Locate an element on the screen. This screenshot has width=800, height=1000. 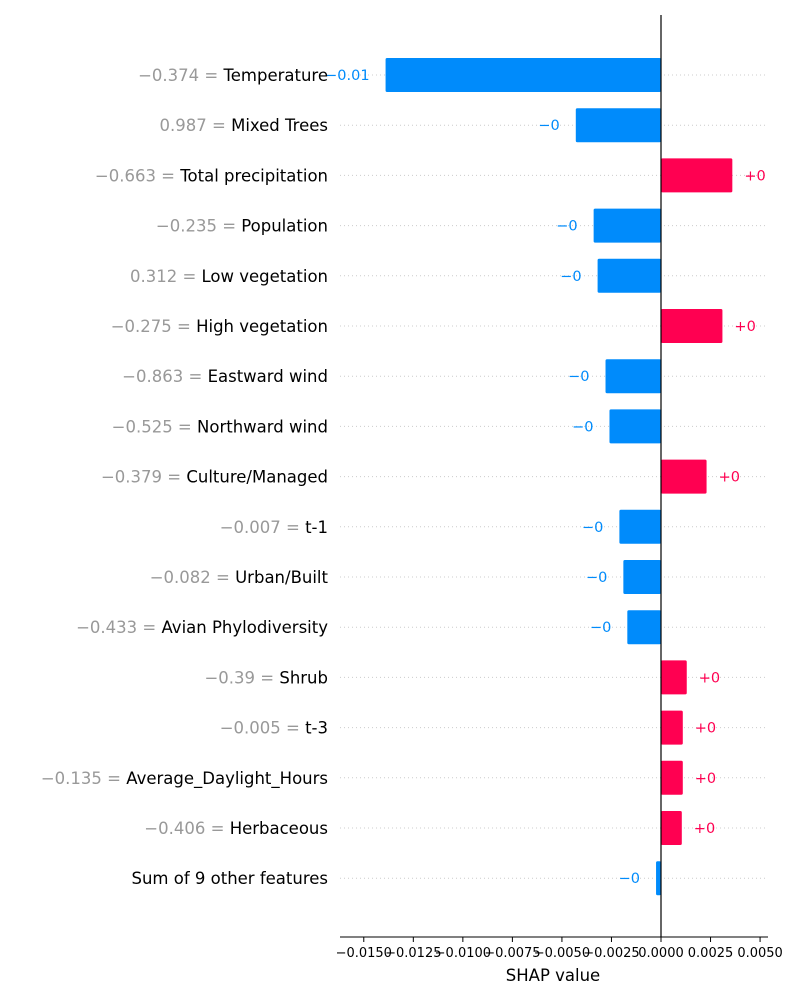
x-tick-label: −0.0050 is located at coordinates (562, 953).